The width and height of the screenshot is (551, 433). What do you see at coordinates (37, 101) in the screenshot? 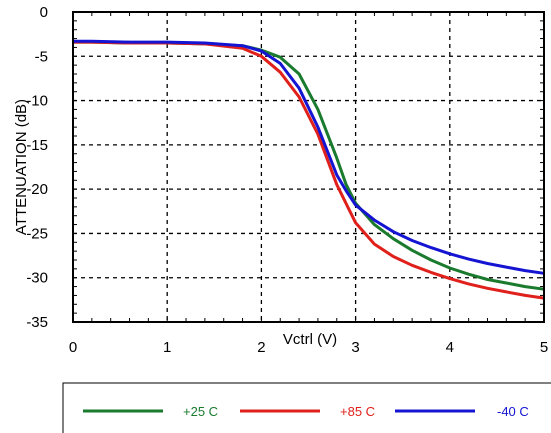
I see `y-tick-label: -10` at bounding box center [37, 101].